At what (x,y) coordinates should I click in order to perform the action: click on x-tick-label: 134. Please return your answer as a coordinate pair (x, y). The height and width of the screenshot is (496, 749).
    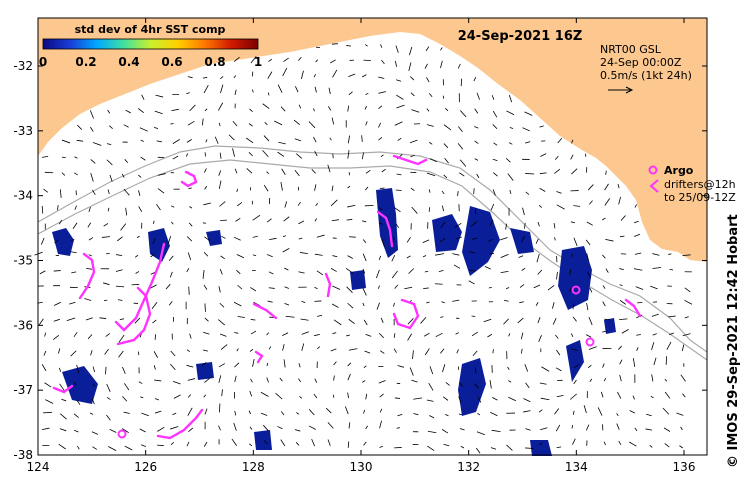
    Looking at the image, I should click on (576, 467).